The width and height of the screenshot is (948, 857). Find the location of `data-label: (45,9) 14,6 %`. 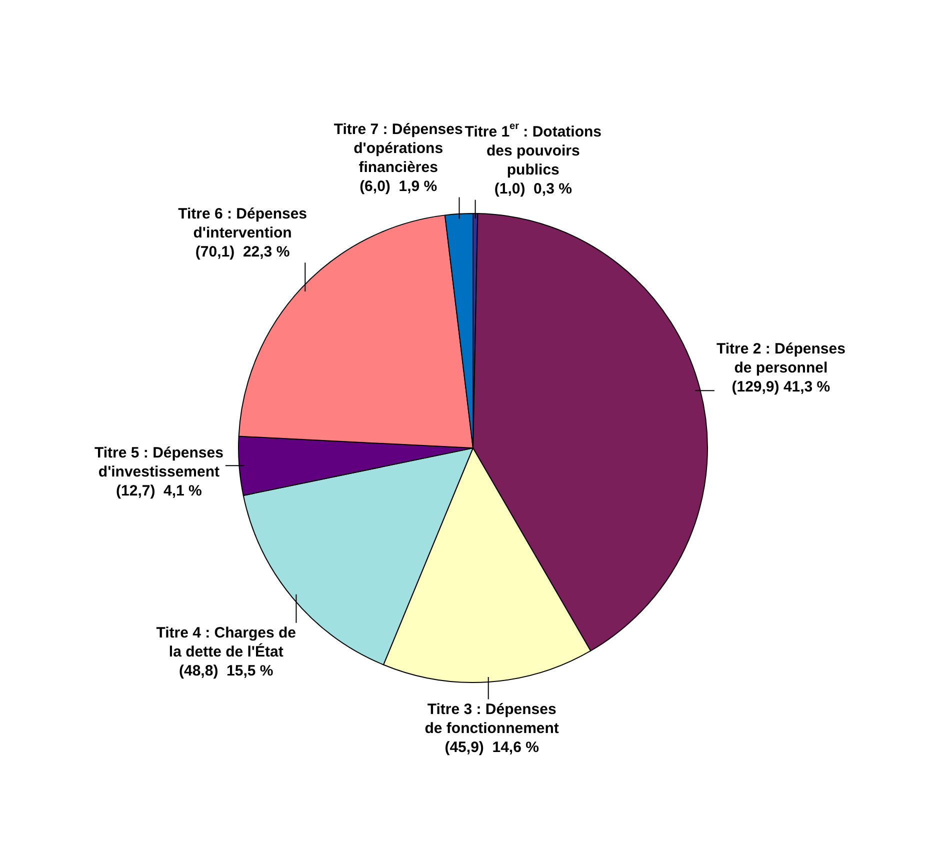

data-label: (45,9) 14,6 % is located at coordinates (491, 747).